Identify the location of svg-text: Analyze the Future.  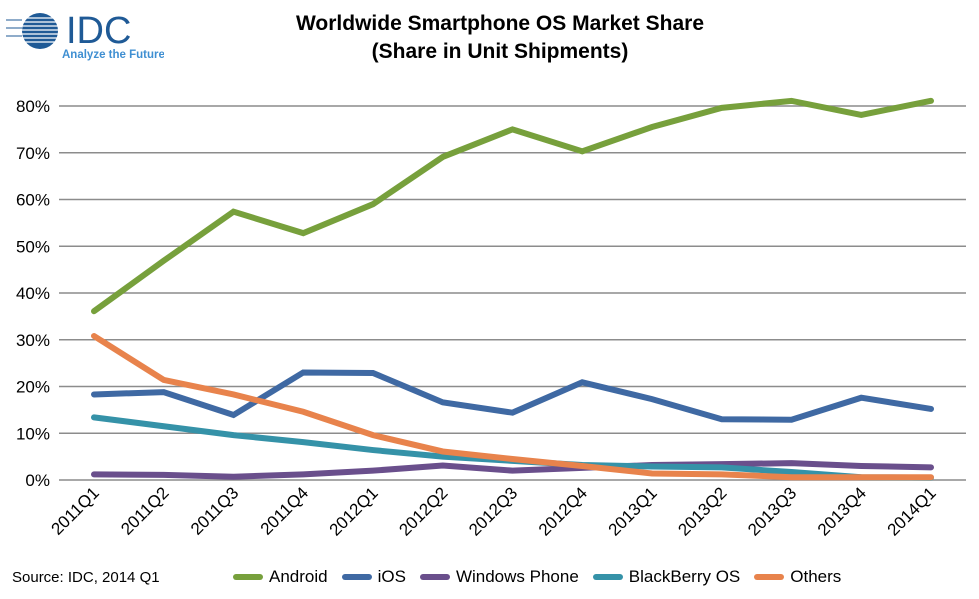
(113, 55).